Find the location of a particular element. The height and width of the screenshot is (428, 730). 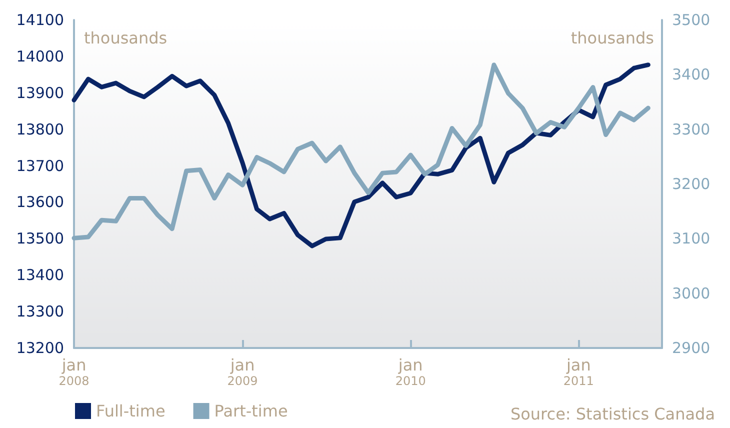

y2-tick-label: 3200 is located at coordinates (691, 184).